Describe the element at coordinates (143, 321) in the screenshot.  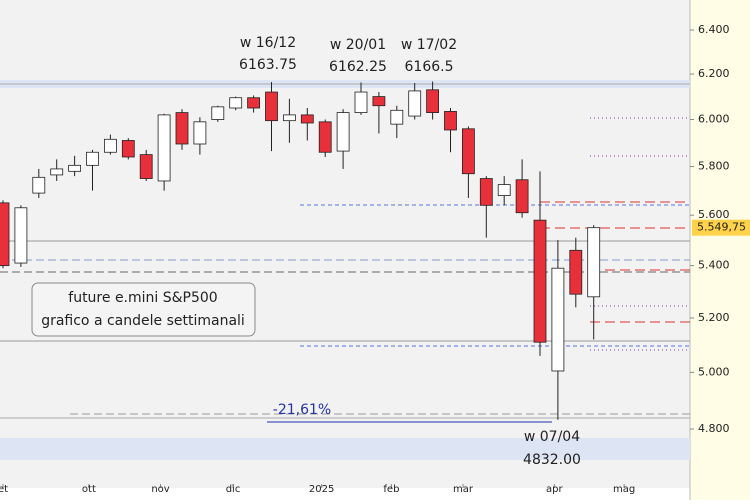
I see `legend-text: grafico a candele settimanali` at that location.